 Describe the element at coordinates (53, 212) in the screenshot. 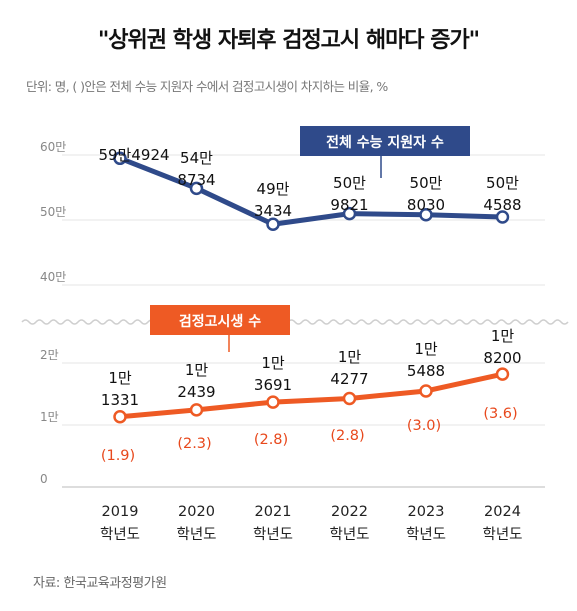

I see `y-tick-label: 50만` at that location.